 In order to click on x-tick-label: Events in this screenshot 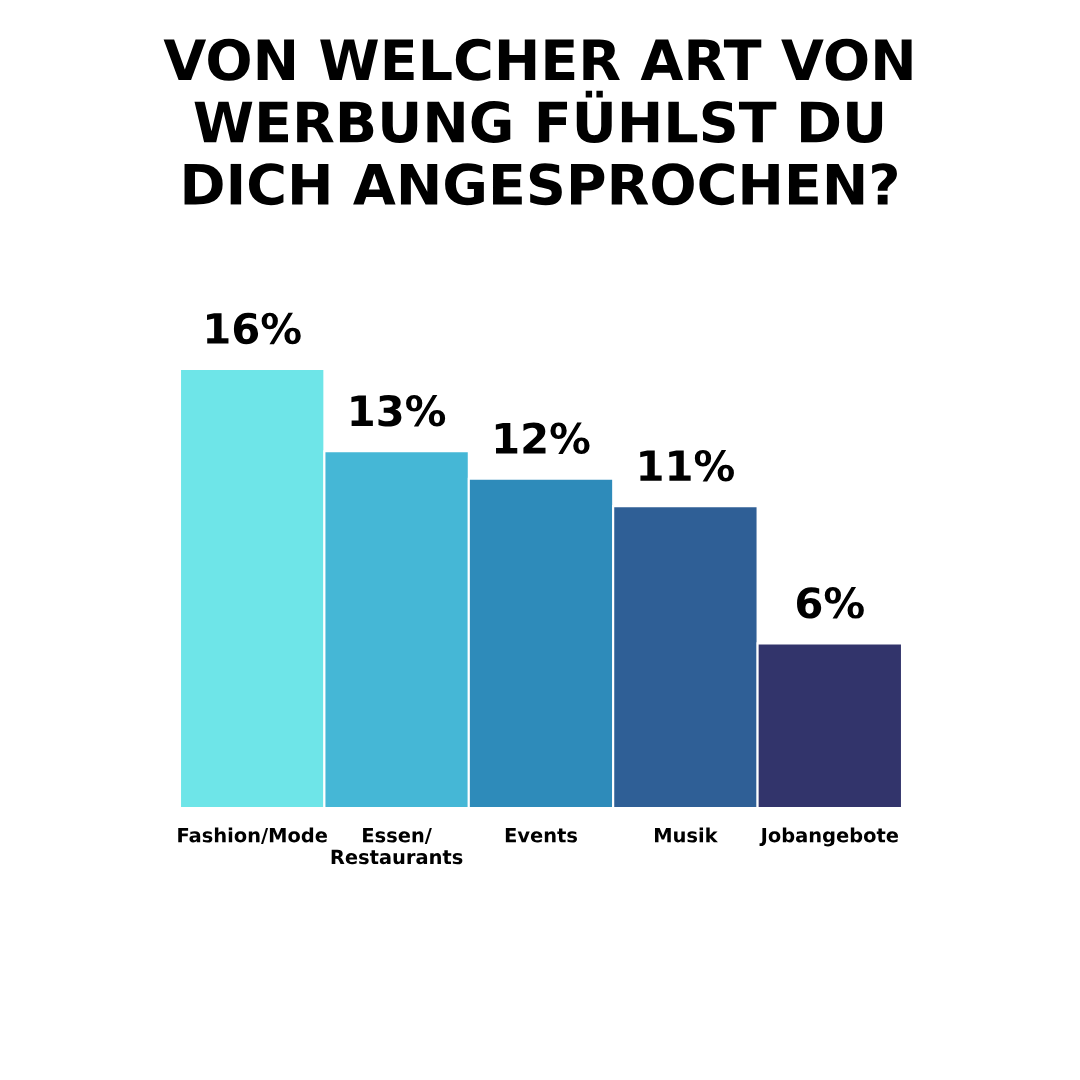, I will do `click(541, 835)`.